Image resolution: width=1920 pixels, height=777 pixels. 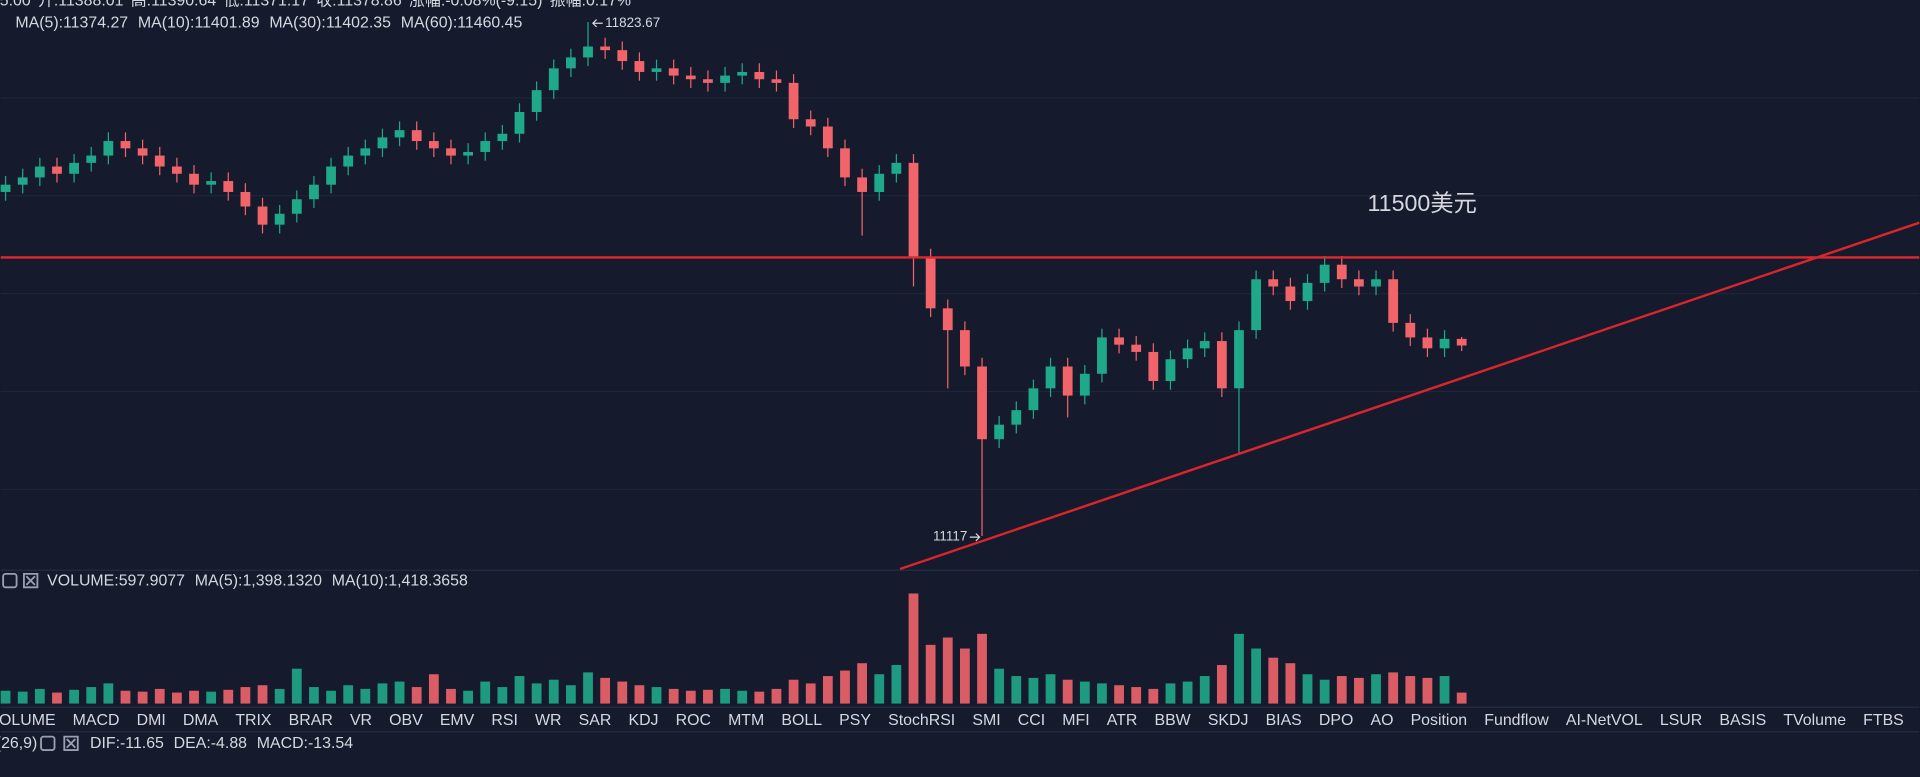 I want to click on indicator-tab: BIAS, so click(x=1284, y=720).